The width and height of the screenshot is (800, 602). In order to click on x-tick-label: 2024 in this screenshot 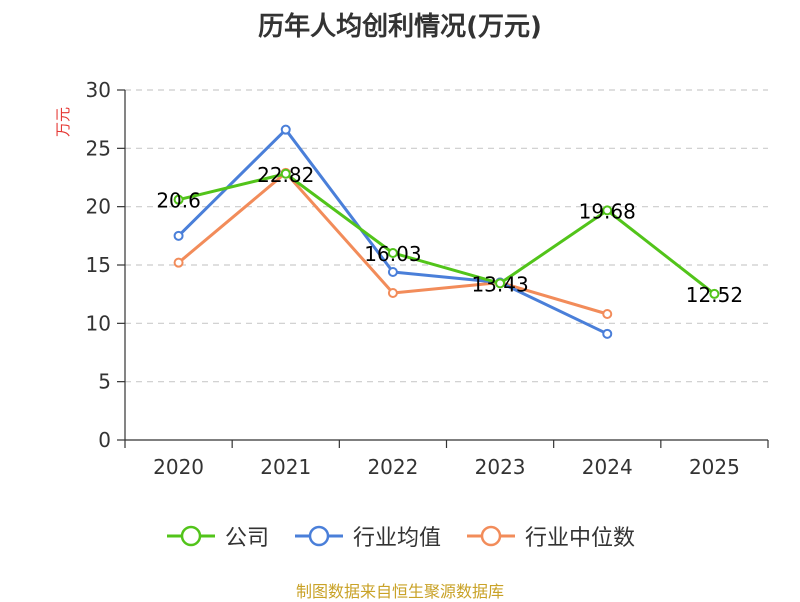, I will do `click(607, 467)`.